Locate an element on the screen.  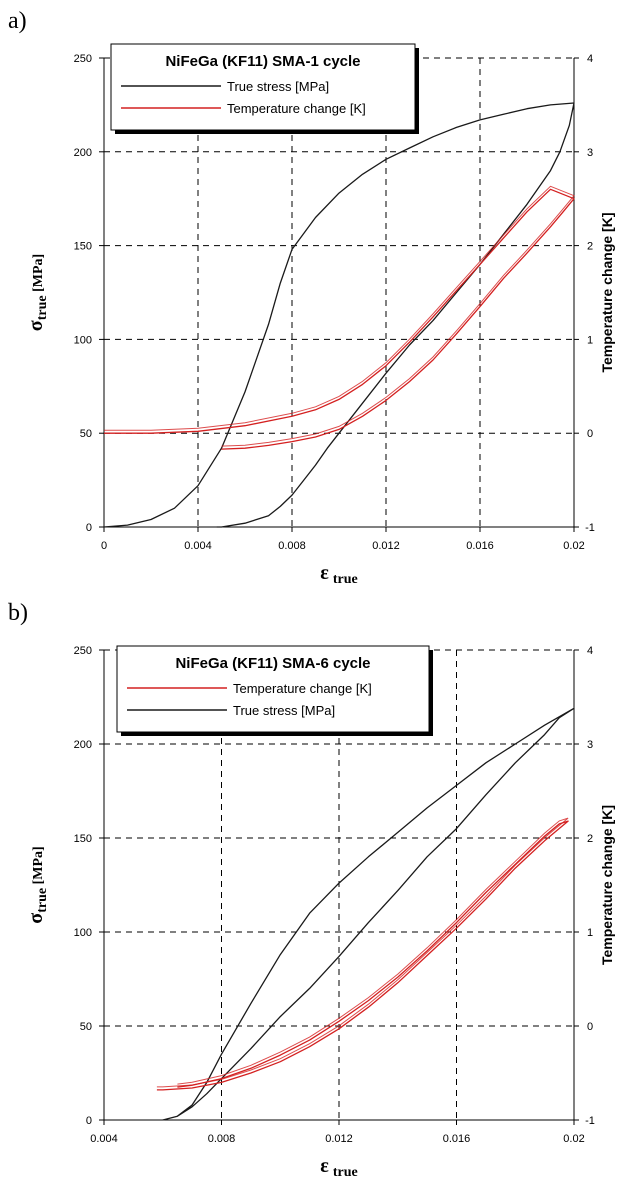
x-tick-label: 0 is located at coordinates (104, 546).